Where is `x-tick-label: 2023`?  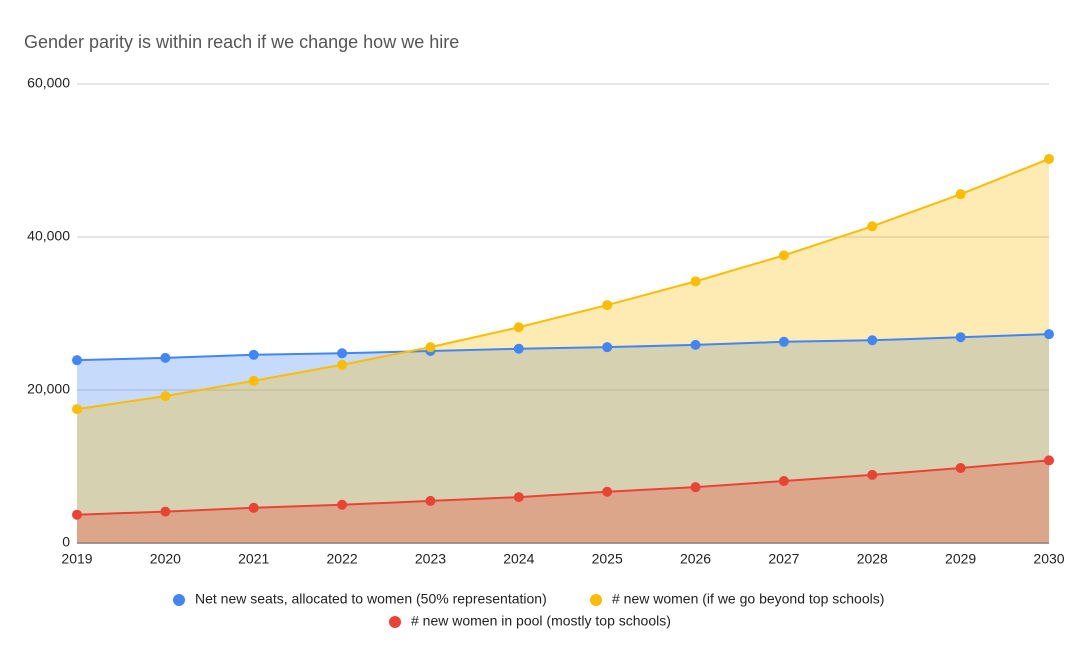
x-tick-label: 2023 is located at coordinates (430, 559).